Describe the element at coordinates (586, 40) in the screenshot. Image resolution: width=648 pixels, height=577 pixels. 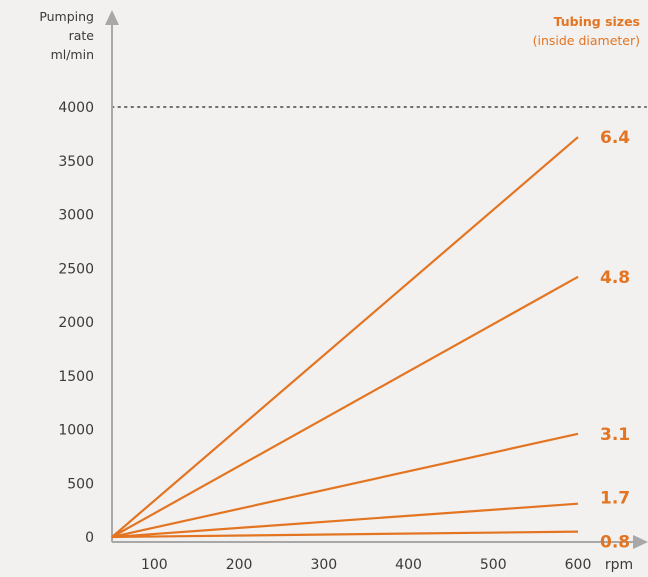
I see `legend-subtitle: (inside diameter)` at that location.